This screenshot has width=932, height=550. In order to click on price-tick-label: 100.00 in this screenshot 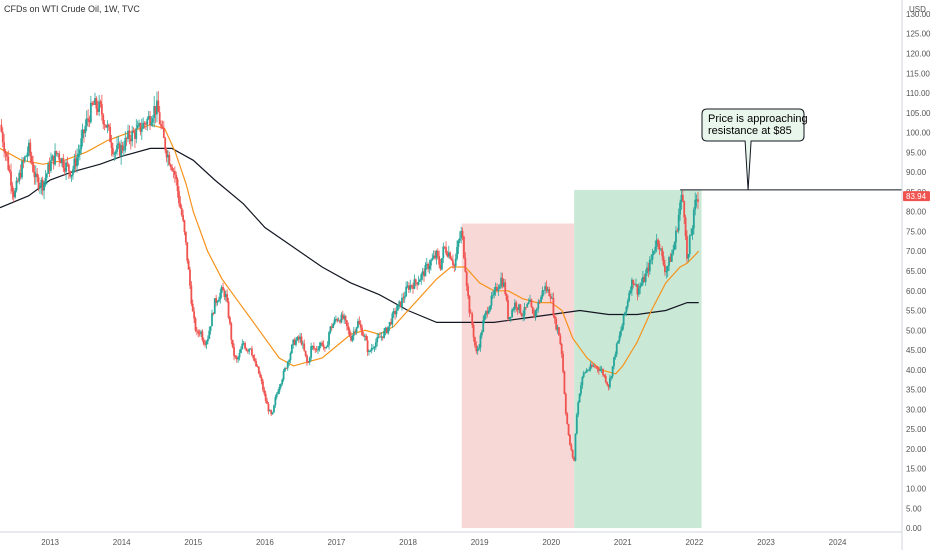, I will do `click(918, 133)`.